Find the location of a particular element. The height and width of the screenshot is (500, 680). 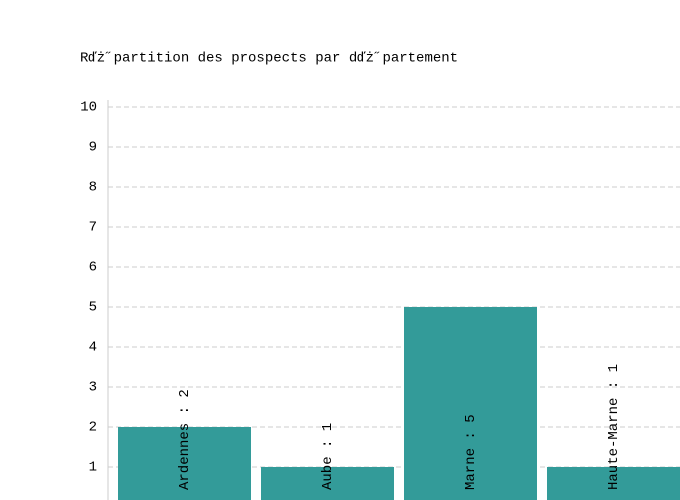

y-tick-label: 5 is located at coordinates (93, 308).